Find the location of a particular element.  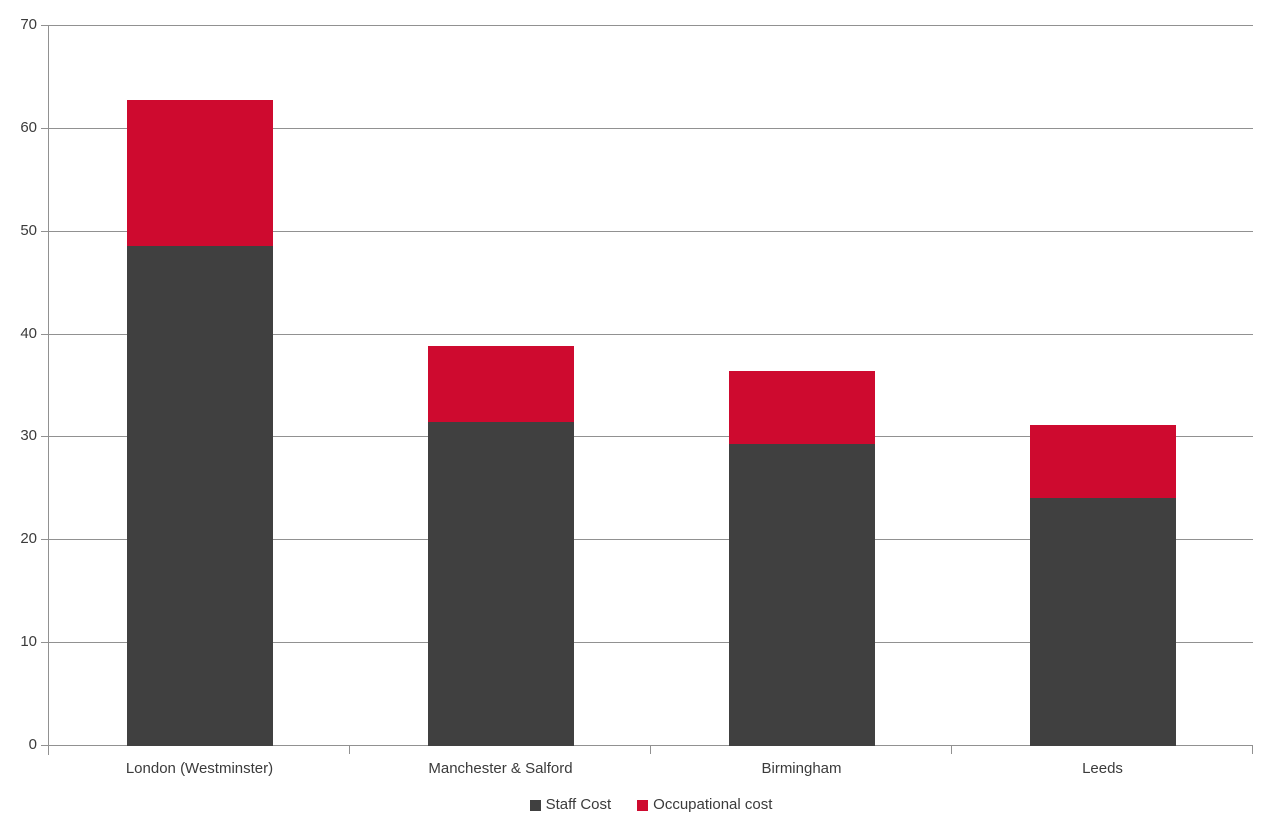

y-axis-tick-label: 50 is located at coordinates (28, 230).